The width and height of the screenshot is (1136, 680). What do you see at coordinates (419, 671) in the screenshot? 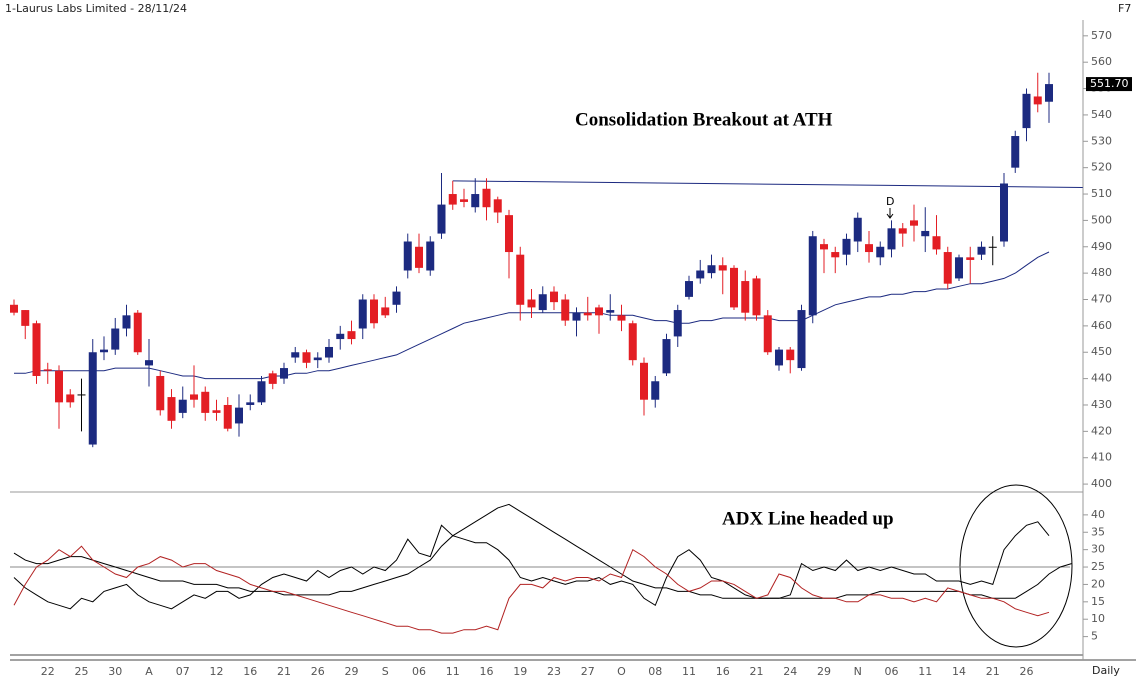
I see `x-tick-label: 06` at bounding box center [419, 671].